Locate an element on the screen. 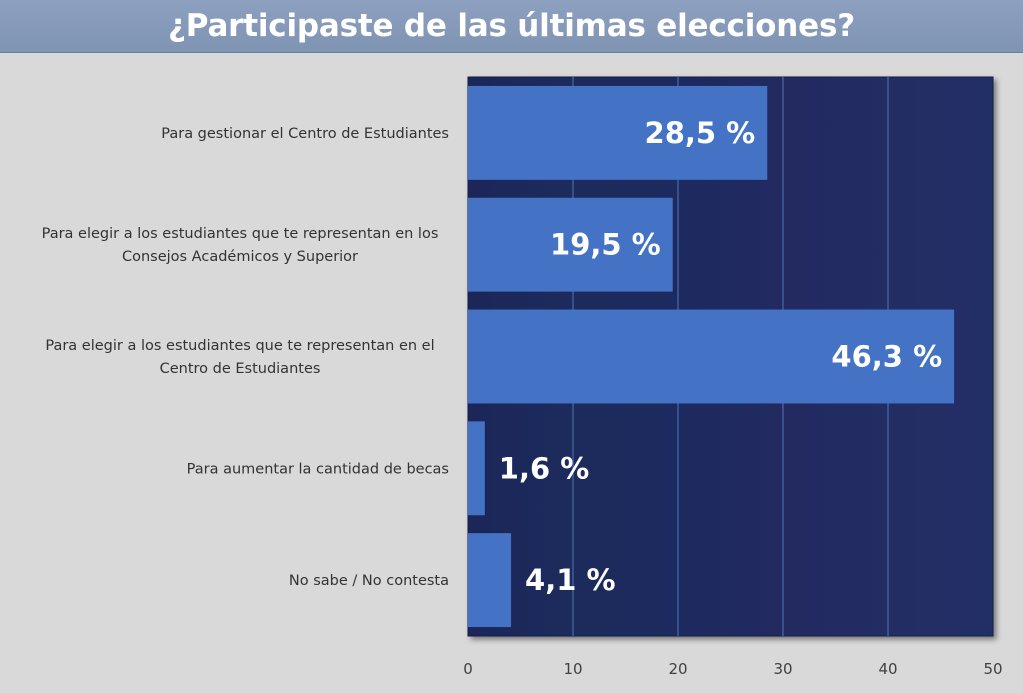 This screenshot has width=1023, height=693. category-label-1-line-1: Para gestionar el Centro de Estudiantes is located at coordinates (305, 134).